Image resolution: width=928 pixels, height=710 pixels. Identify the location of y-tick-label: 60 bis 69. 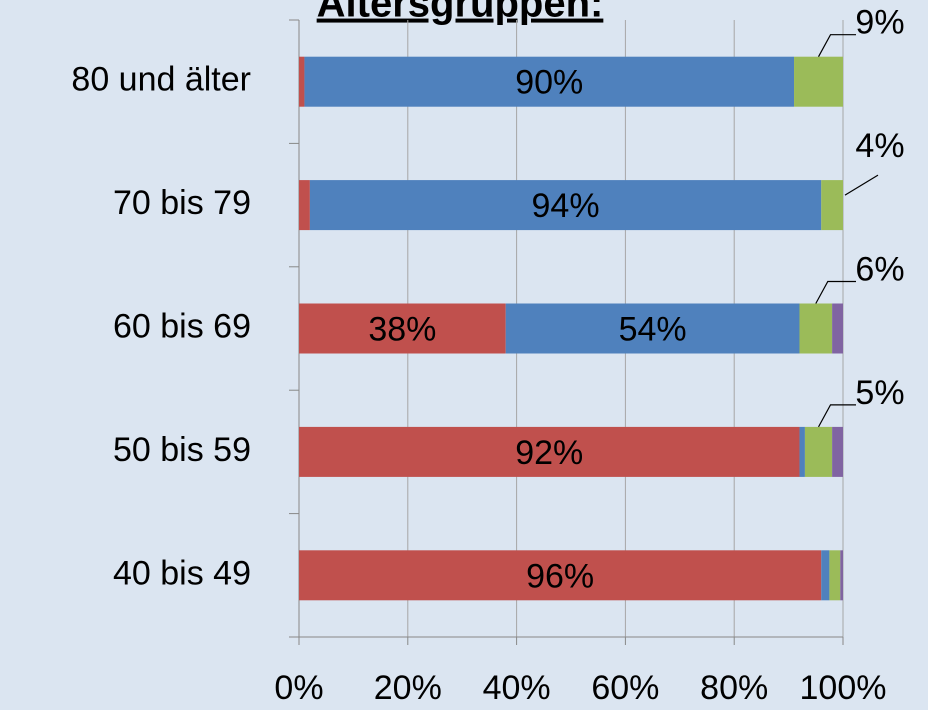
(182, 326).